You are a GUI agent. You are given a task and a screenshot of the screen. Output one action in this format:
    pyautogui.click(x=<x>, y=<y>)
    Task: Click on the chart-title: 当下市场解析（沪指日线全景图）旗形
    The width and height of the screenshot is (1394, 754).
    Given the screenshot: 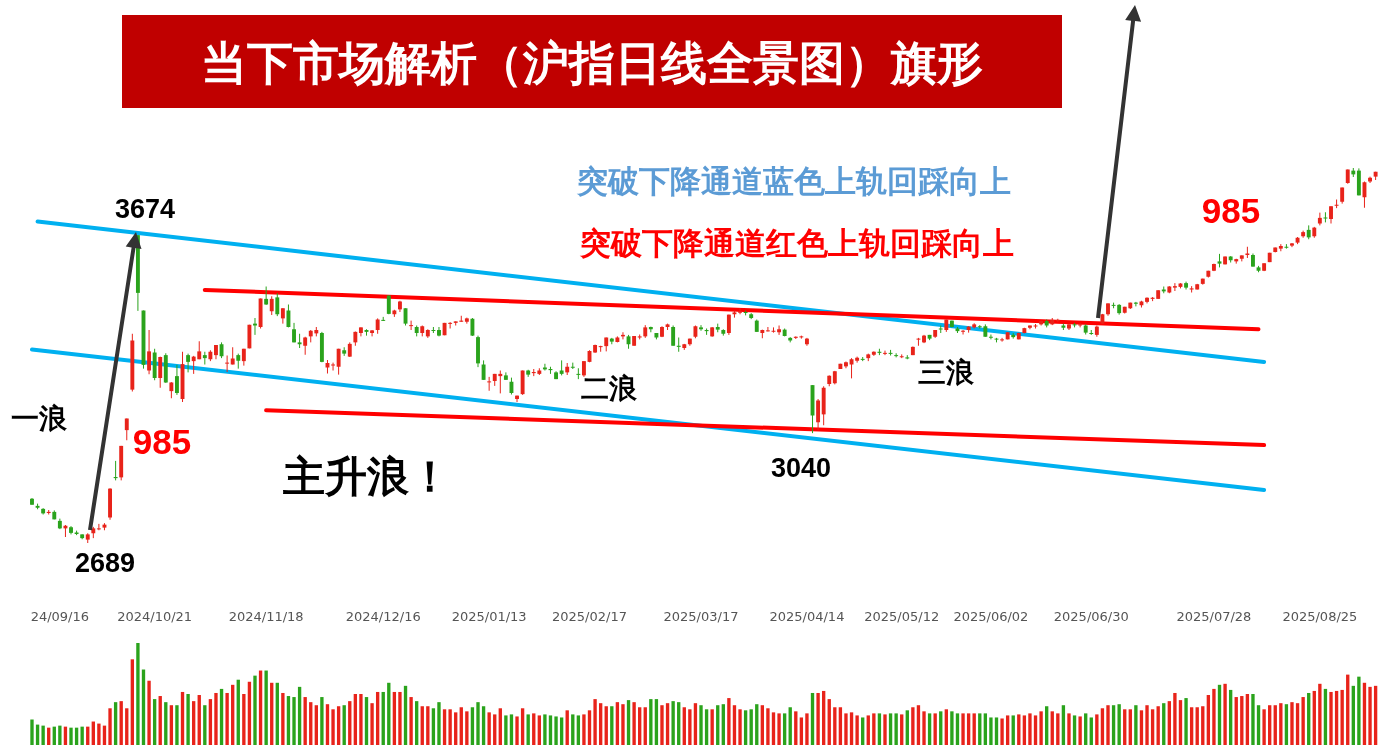 What is the action you would take?
    pyautogui.click(x=592, y=63)
    